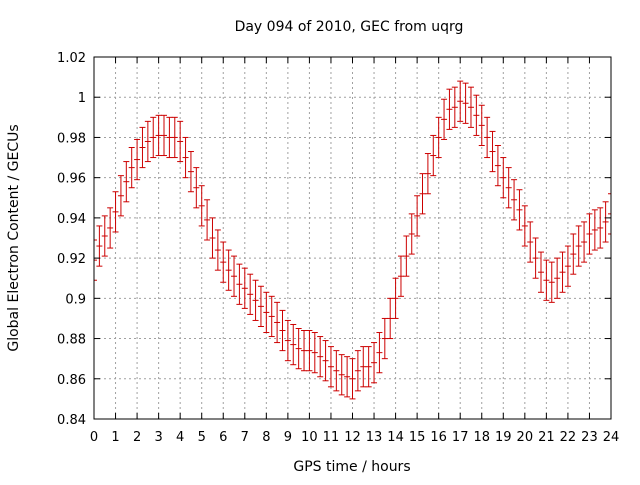  I want to click on y-tick-label: 0.94, so click(71, 219).